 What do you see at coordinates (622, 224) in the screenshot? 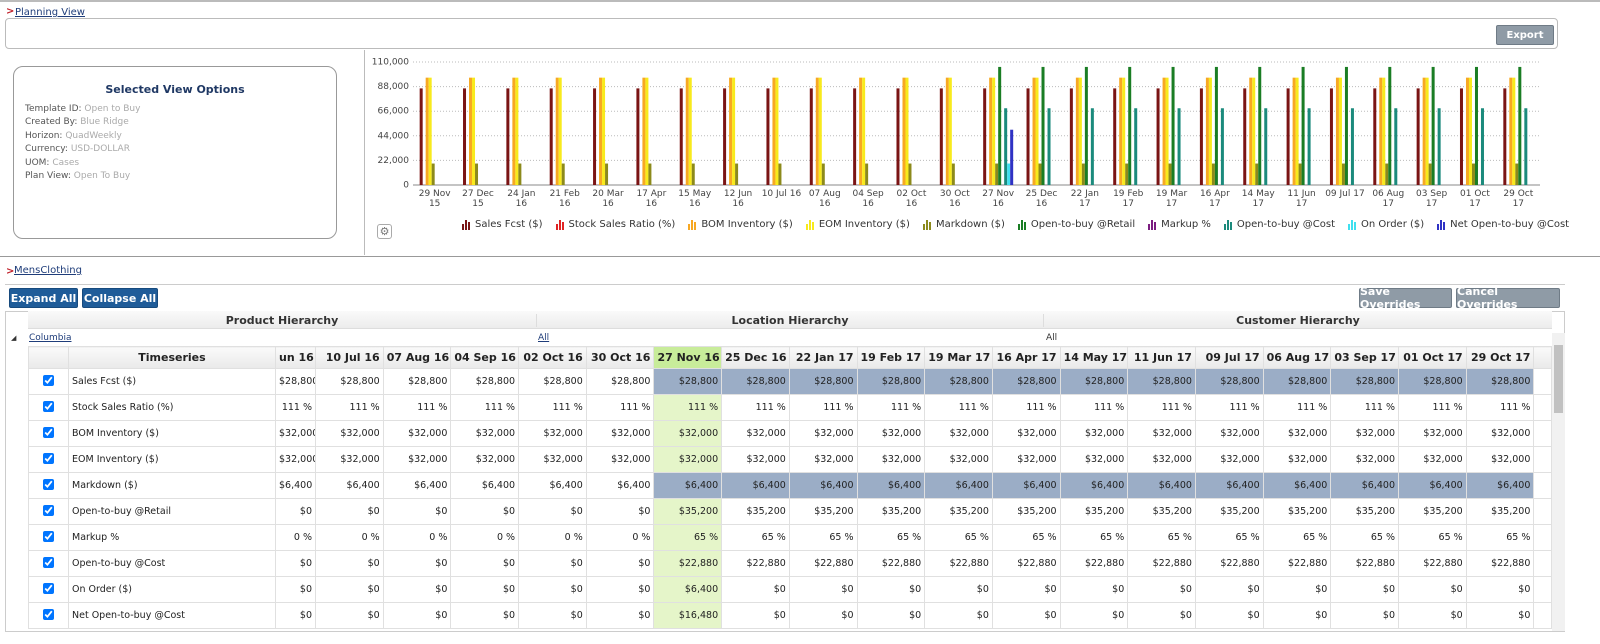
I see `legend-label: Stock Sales Ratio (%)` at bounding box center [622, 224].